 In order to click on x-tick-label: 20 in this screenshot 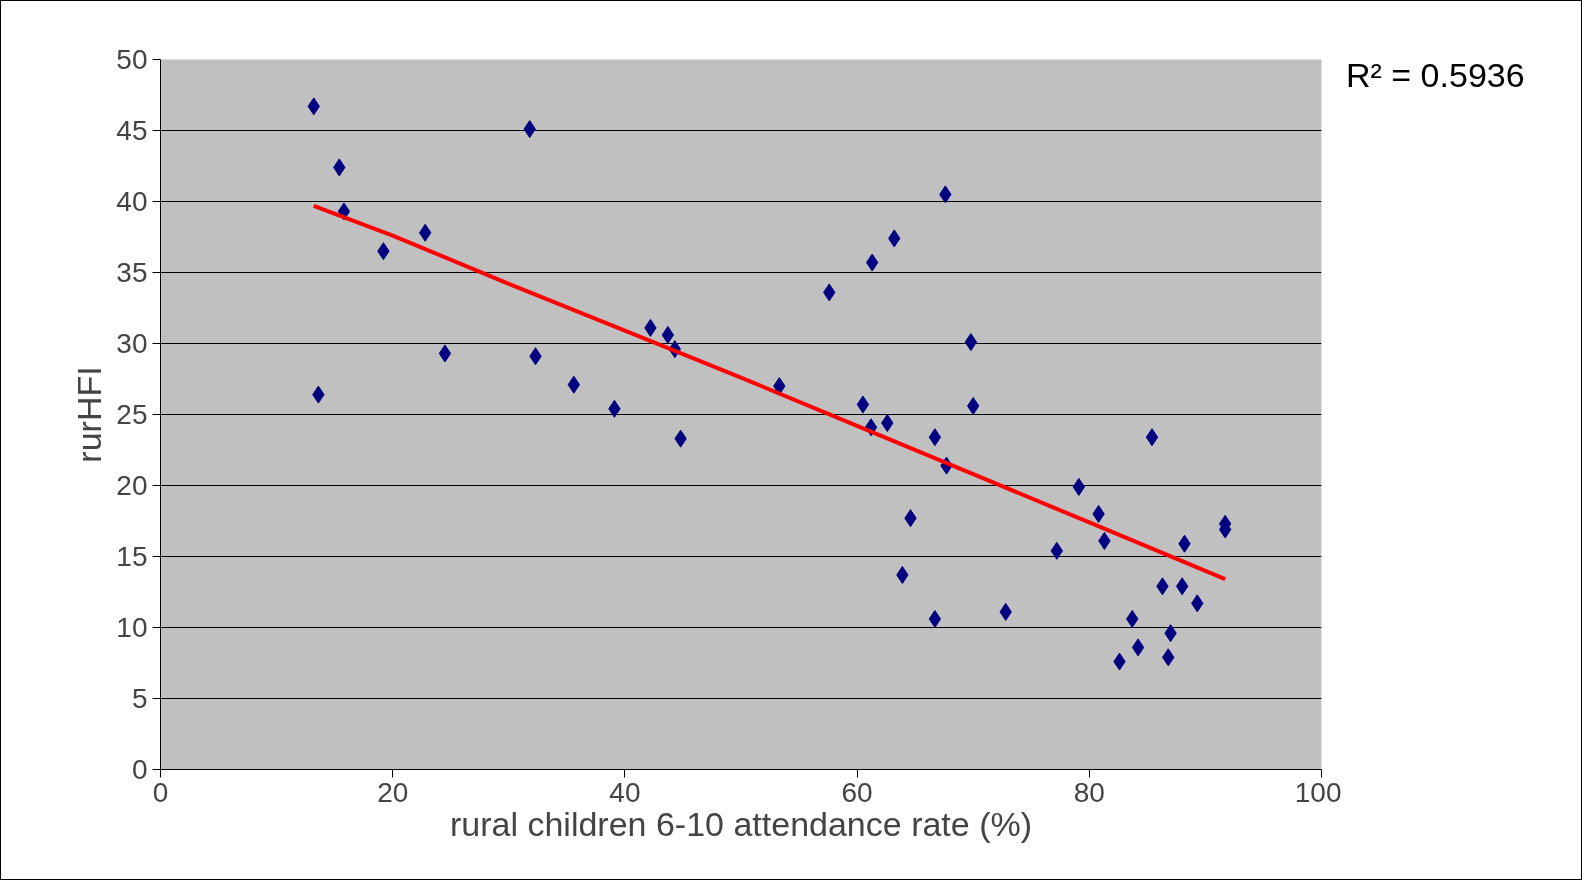, I will do `click(393, 792)`.